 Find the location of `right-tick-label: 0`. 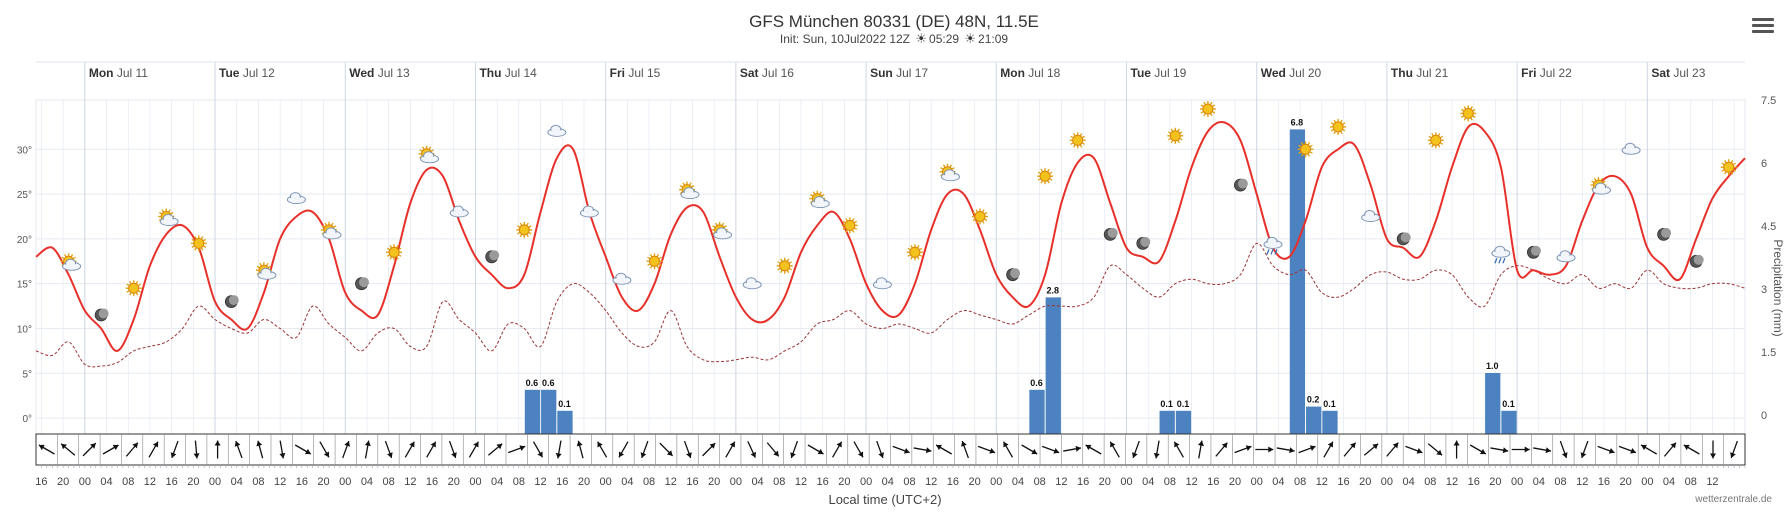

right-tick-label: 0 is located at coordinates (1764, 416).